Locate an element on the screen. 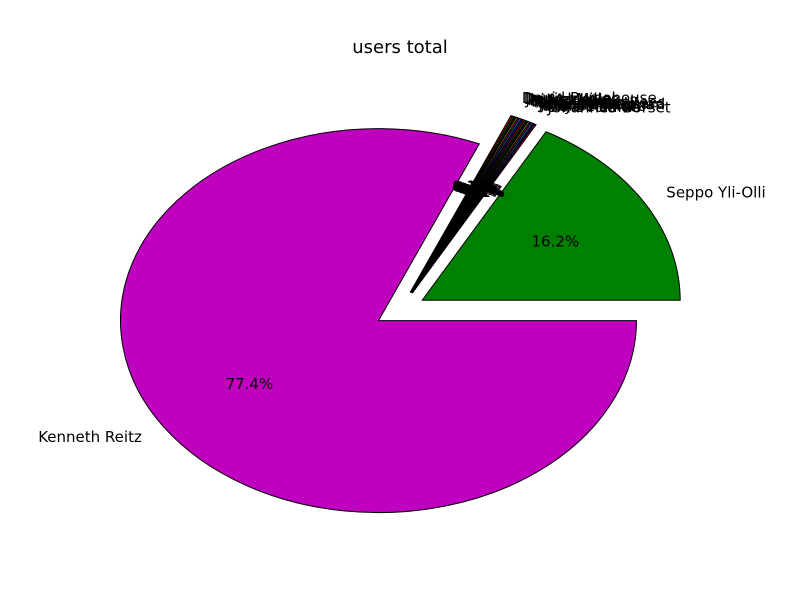 The width and height of the screenshot is (800, 600). slice-percent-label-2: 0.1% is located at coordinates (485, 191).